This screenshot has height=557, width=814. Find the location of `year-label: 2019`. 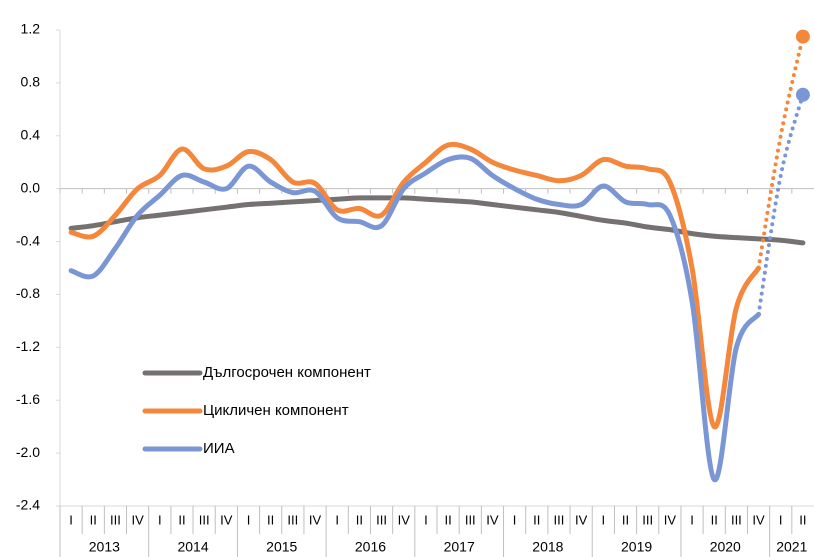

year-label: 2019 is located at coordinates (636, 547).